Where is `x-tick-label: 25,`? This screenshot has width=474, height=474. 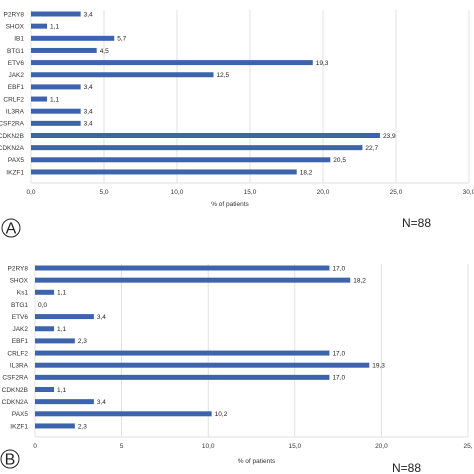
x-tick-label: 25, is located at coordinates (467, 446).